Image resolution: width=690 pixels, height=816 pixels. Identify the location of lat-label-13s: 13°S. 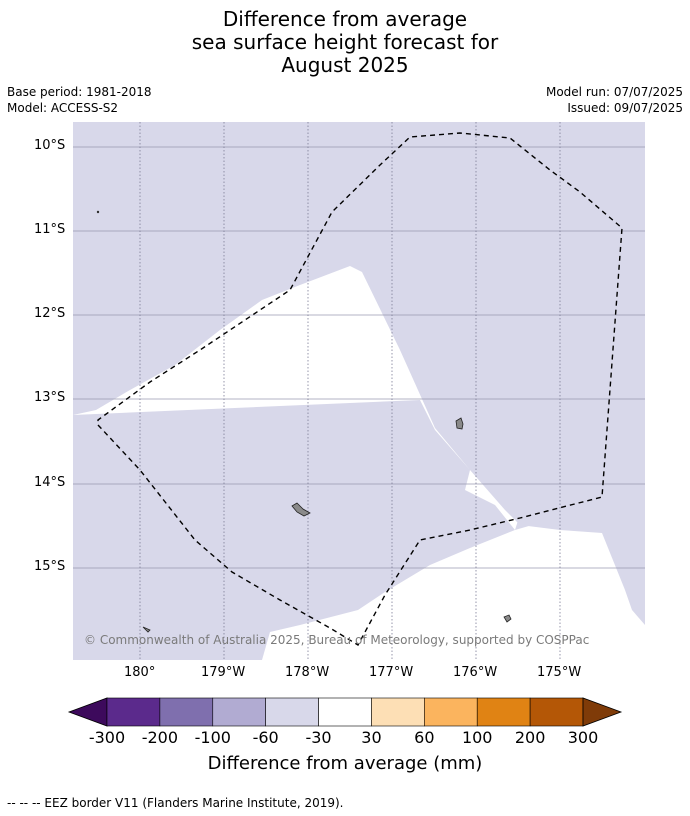
(50, 397).